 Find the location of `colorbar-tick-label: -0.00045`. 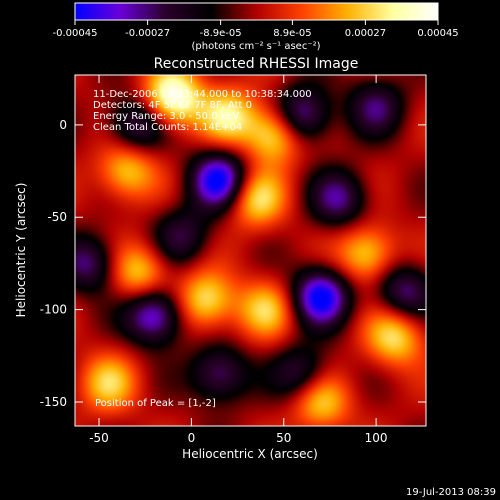

colorbar-tick-label: -0.00045 is located at coordinates (75, 33).